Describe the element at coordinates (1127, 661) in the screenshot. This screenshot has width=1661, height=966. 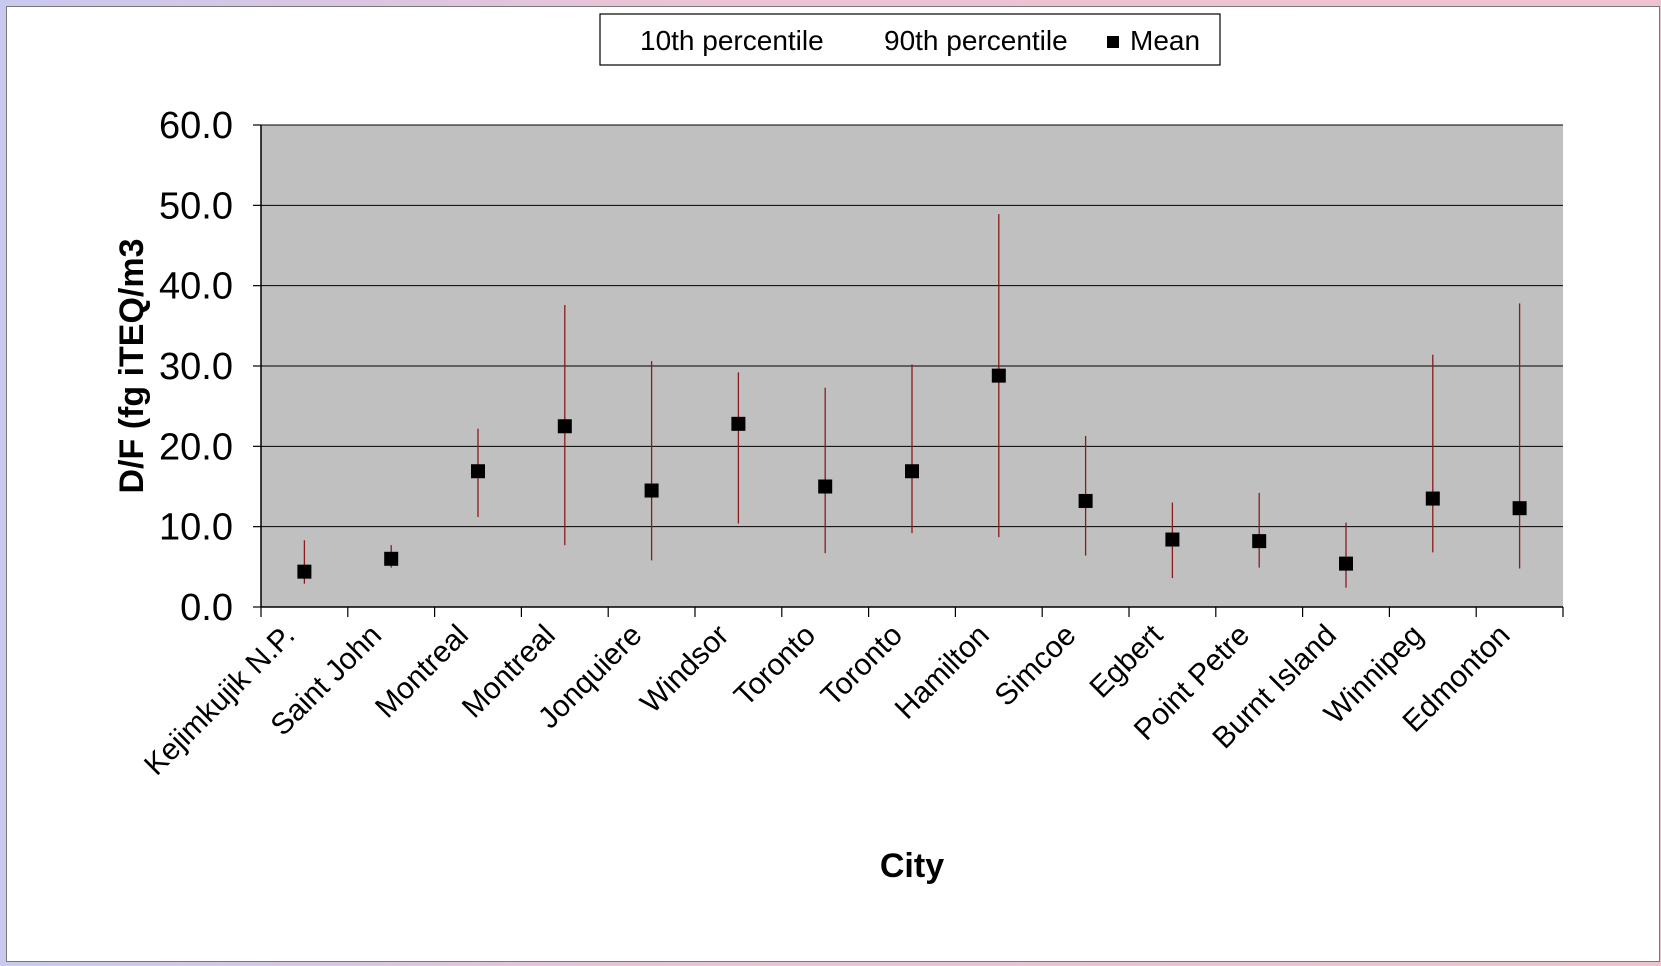
I see `x-category-label: Egbert` at that location.